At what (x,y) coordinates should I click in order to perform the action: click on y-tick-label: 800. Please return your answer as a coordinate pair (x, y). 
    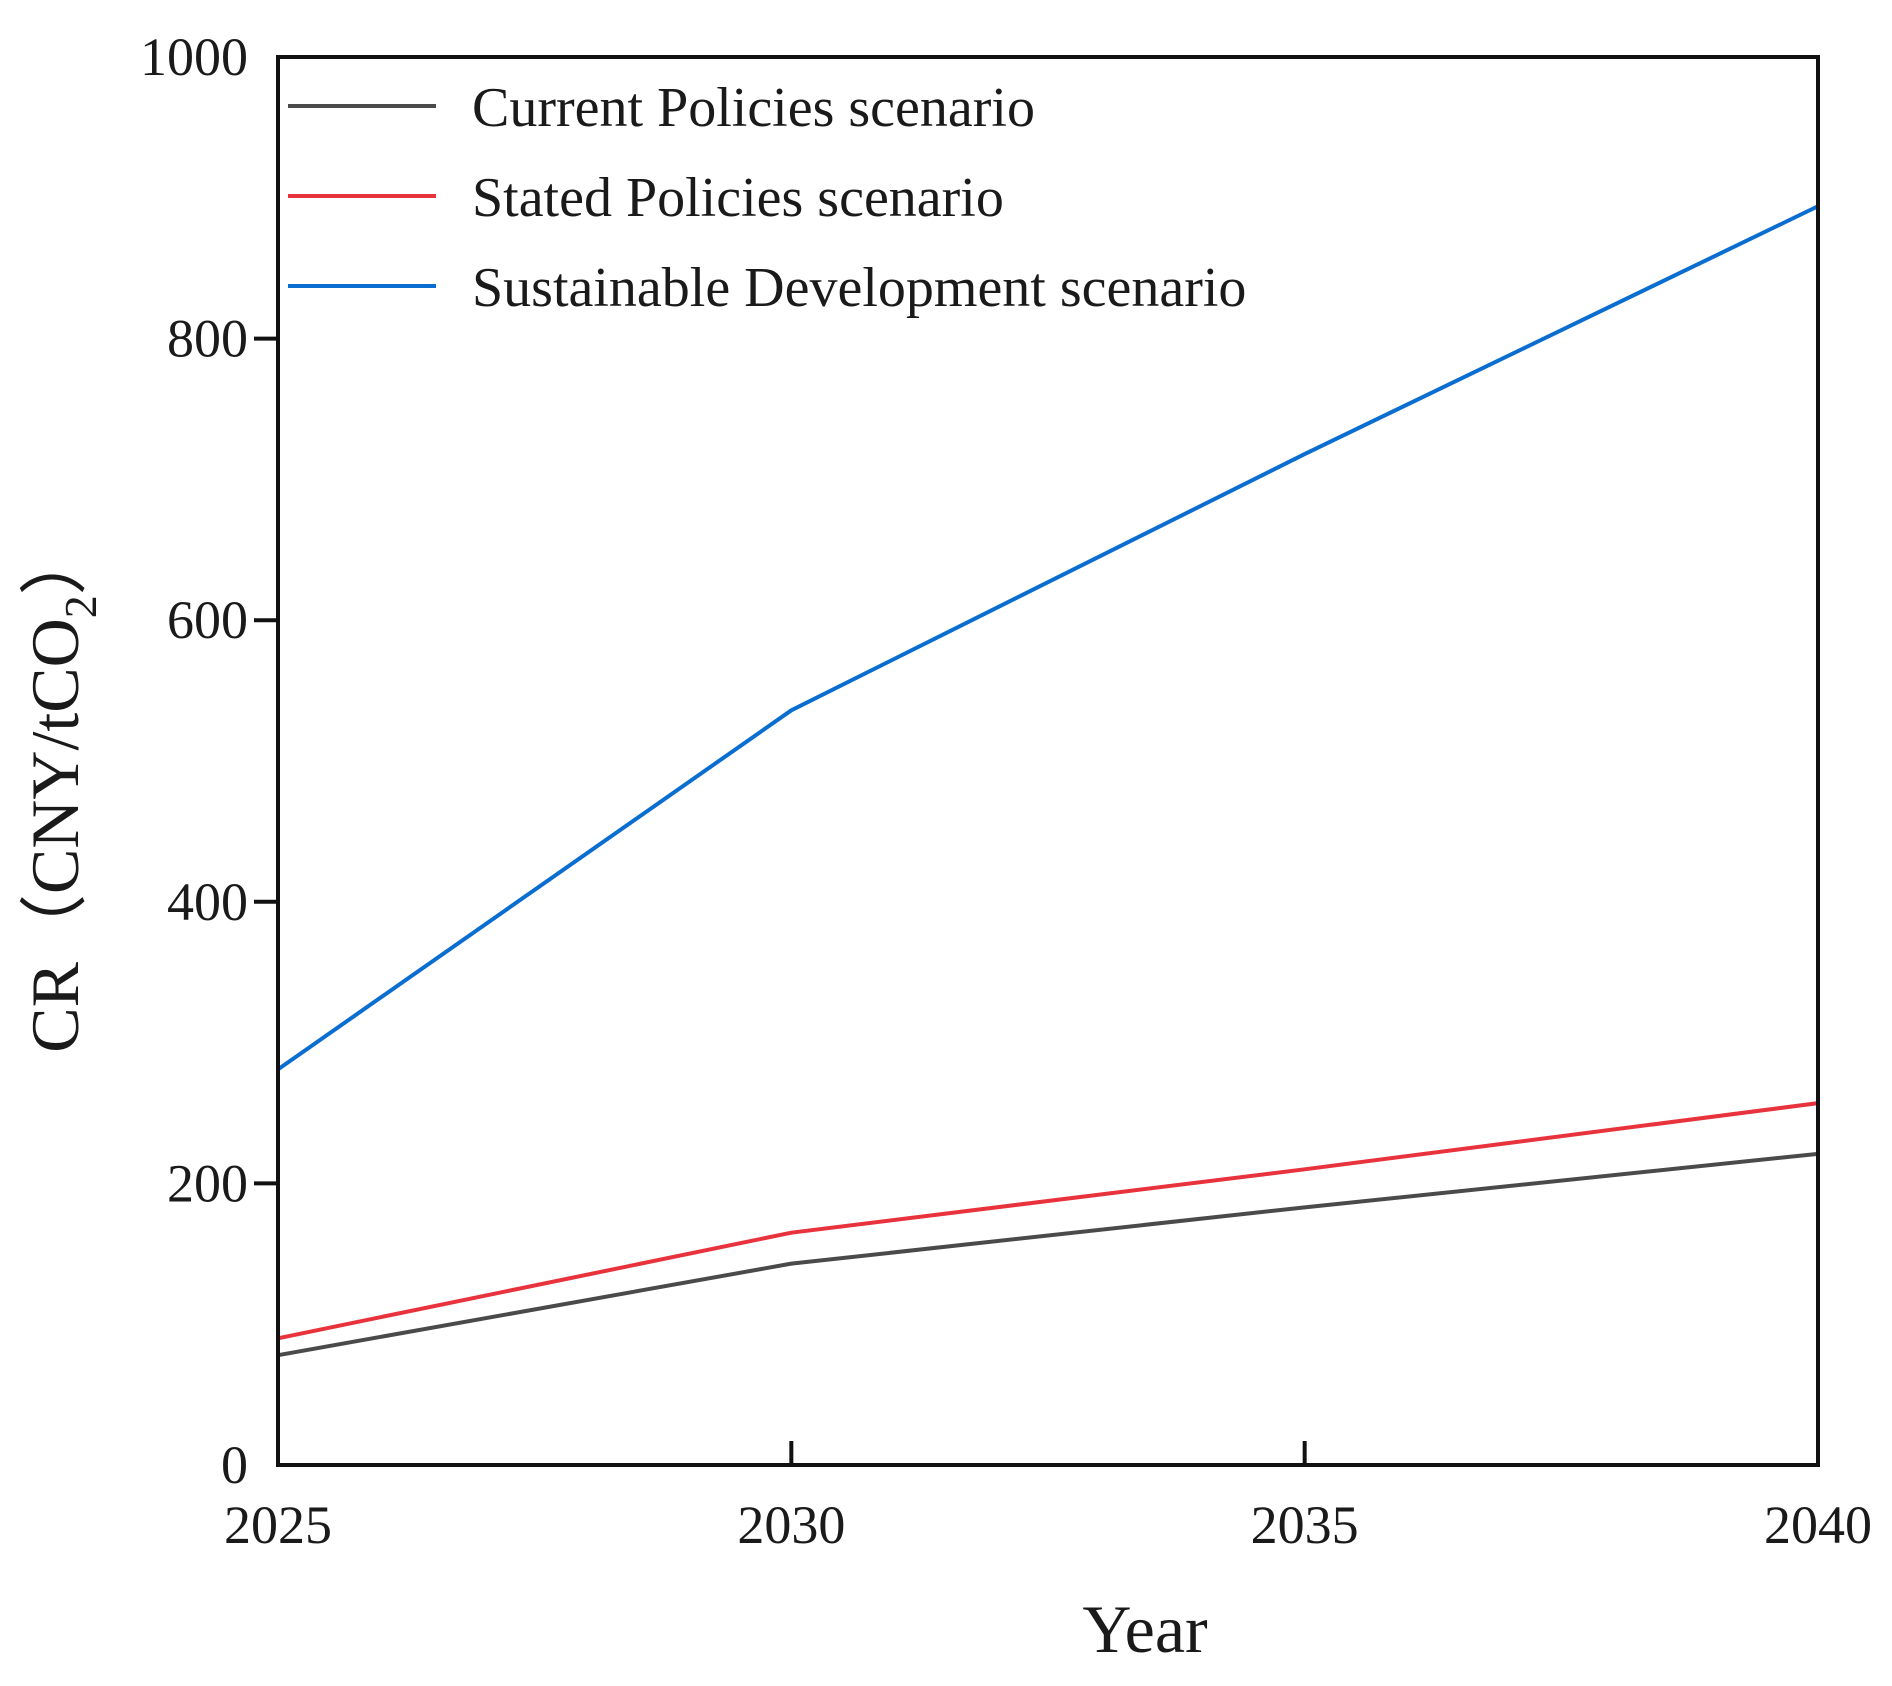
    Looking at the image, I should click on (207, 339).